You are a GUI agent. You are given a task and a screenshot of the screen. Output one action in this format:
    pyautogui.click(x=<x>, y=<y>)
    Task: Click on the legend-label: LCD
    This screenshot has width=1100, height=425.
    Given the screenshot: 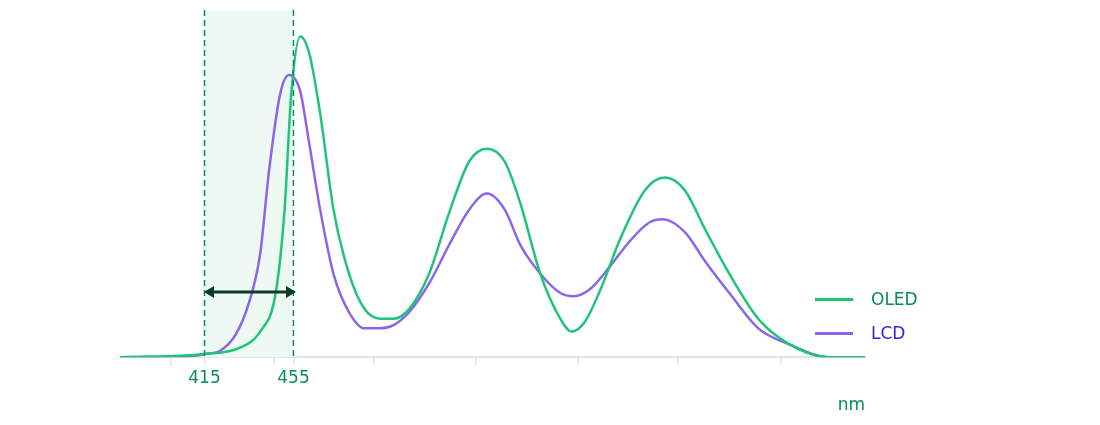 What is the action you would take?
    pyautogui.click(x=888, y=333)
    